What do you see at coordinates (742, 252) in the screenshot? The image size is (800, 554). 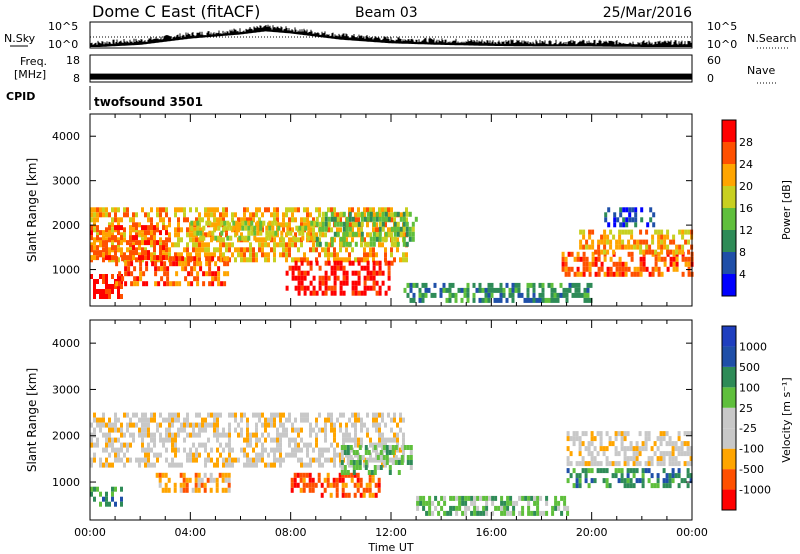 I see `power-colorbar-tick-1: 8` at bounding box center [742, 252].